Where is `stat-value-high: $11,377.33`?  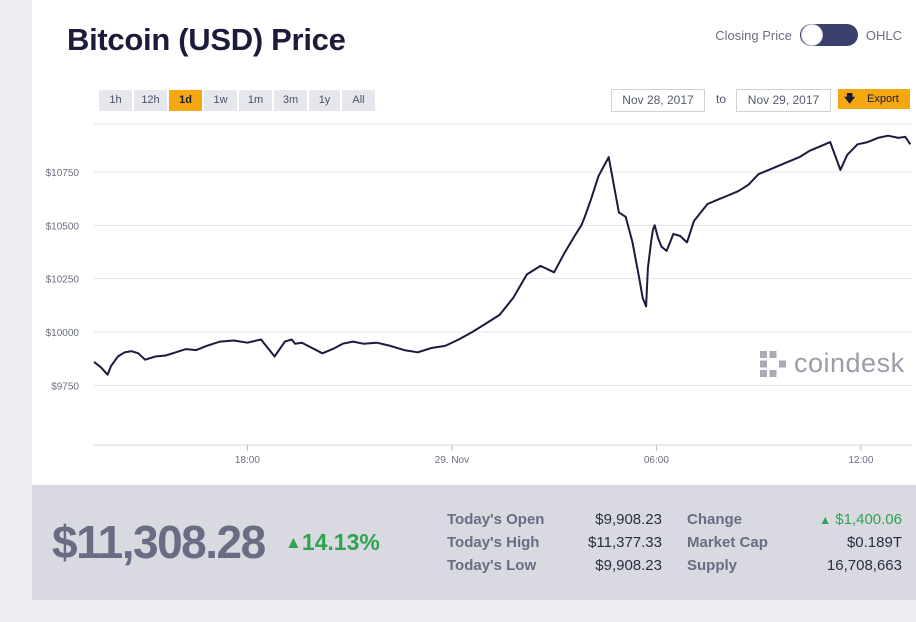 stat-value-high: $11,377.33 is located at coordinates (625, 542).